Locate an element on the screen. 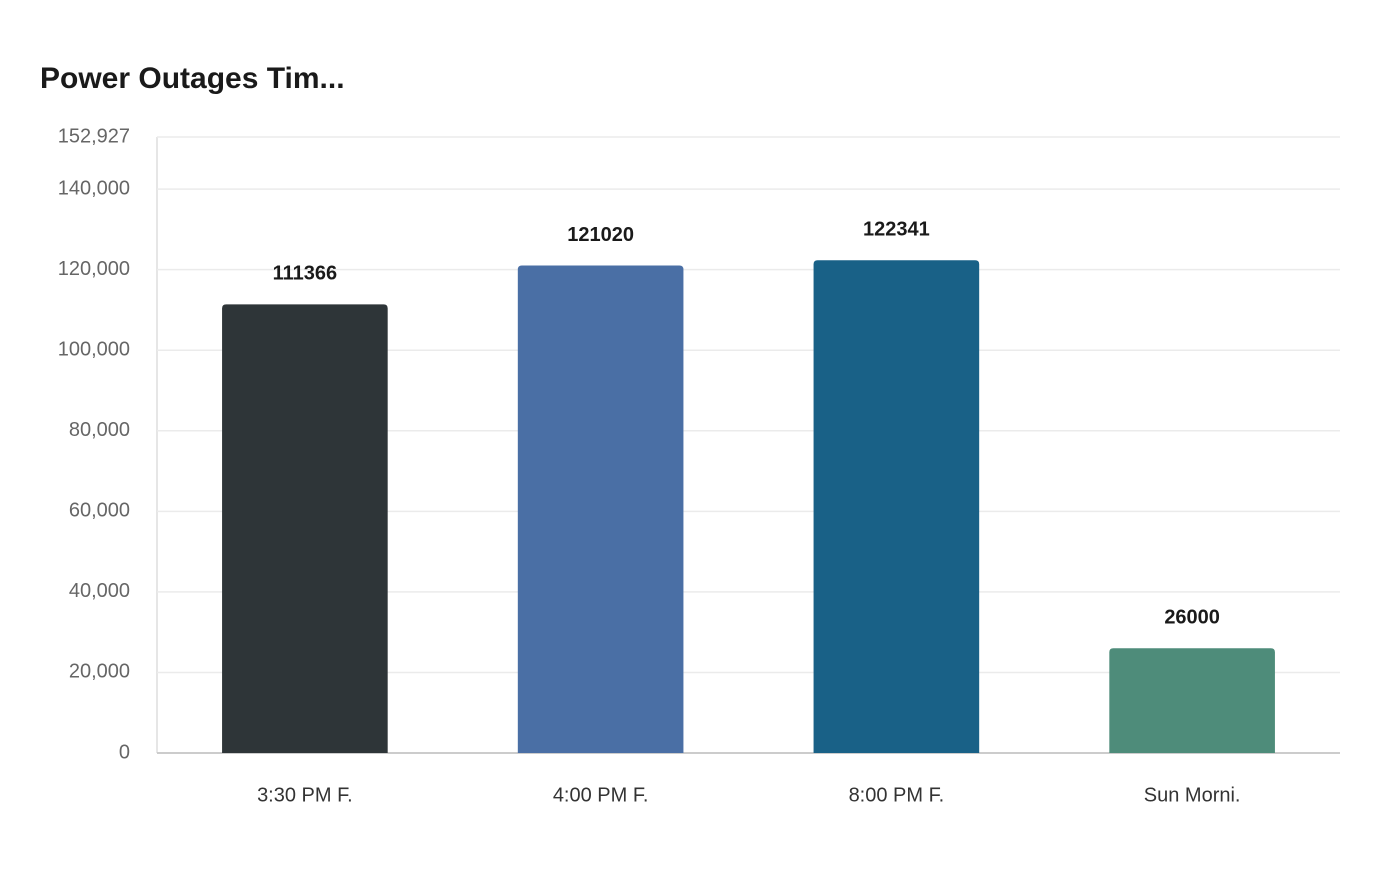  value-label: 26000 is located at coordinates (1192, 618).